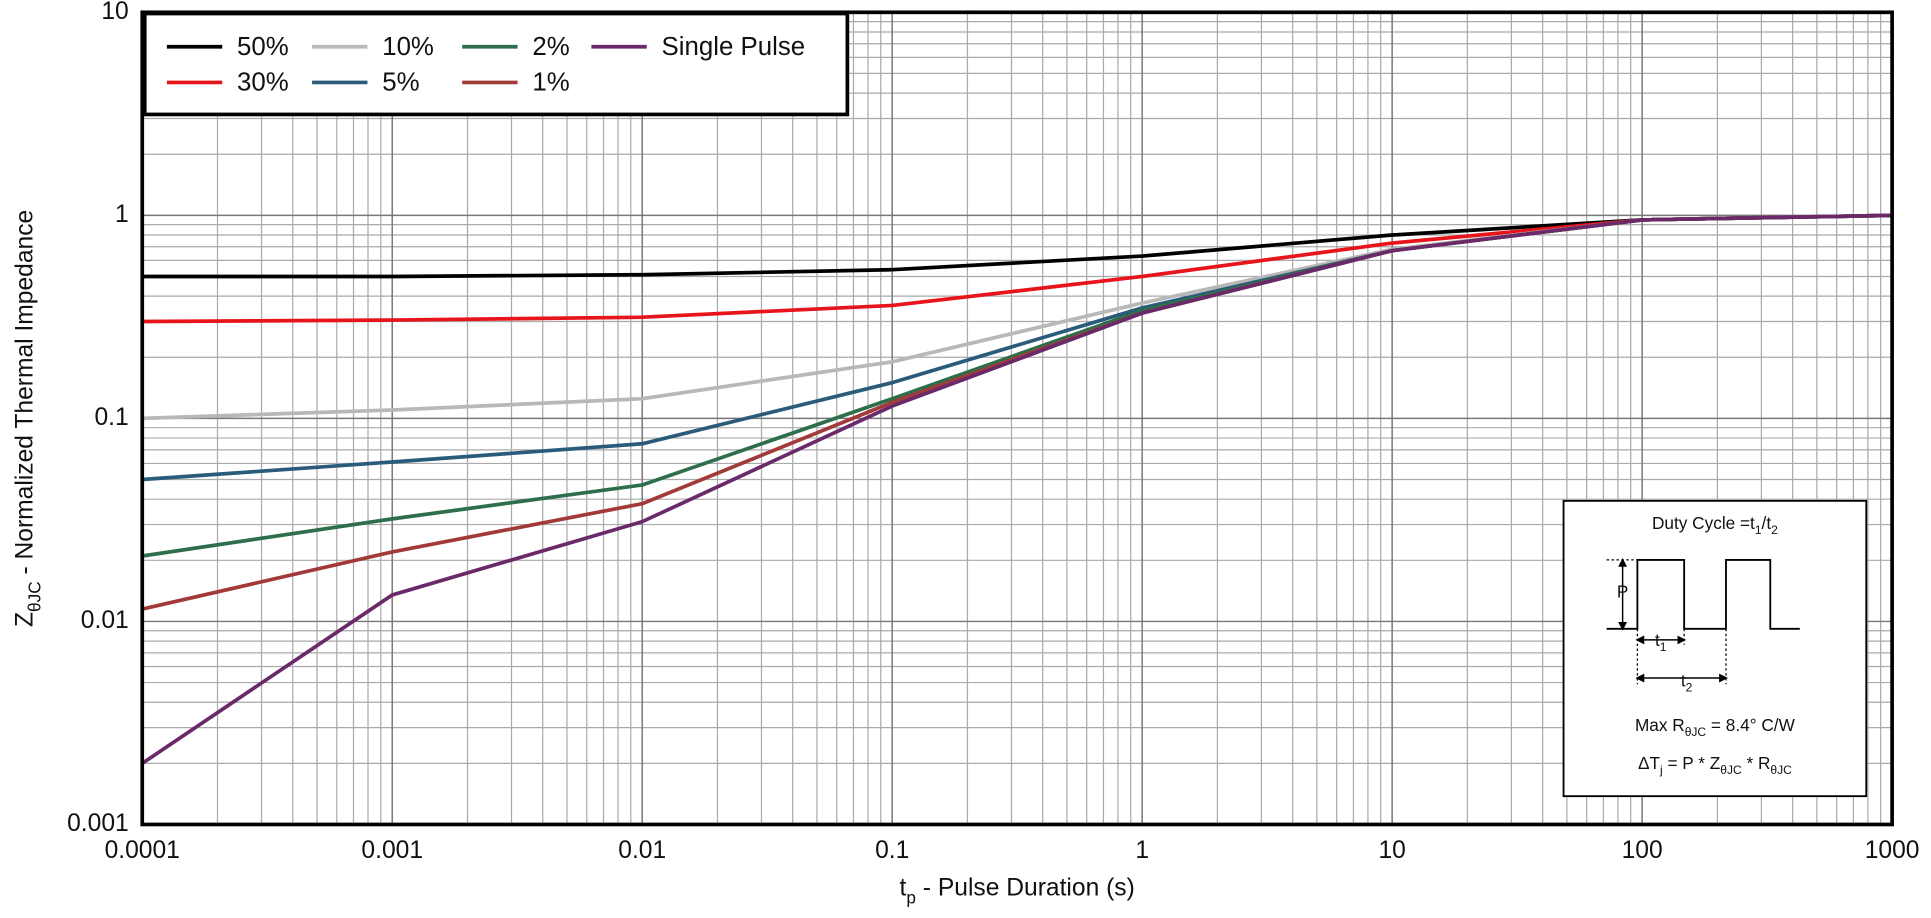 This screenshot has width=1931, height=918. I want to click on annotation-label: P, so click(1623, 592).